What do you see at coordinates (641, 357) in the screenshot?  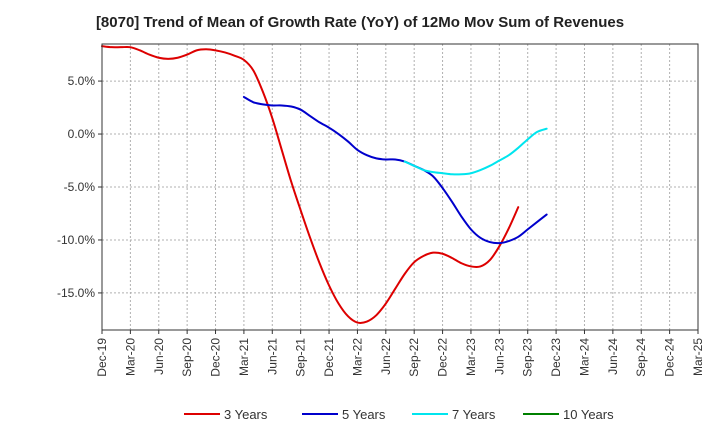 I see `x-tick-label: Sep-24` at bounding box center [641, 357].